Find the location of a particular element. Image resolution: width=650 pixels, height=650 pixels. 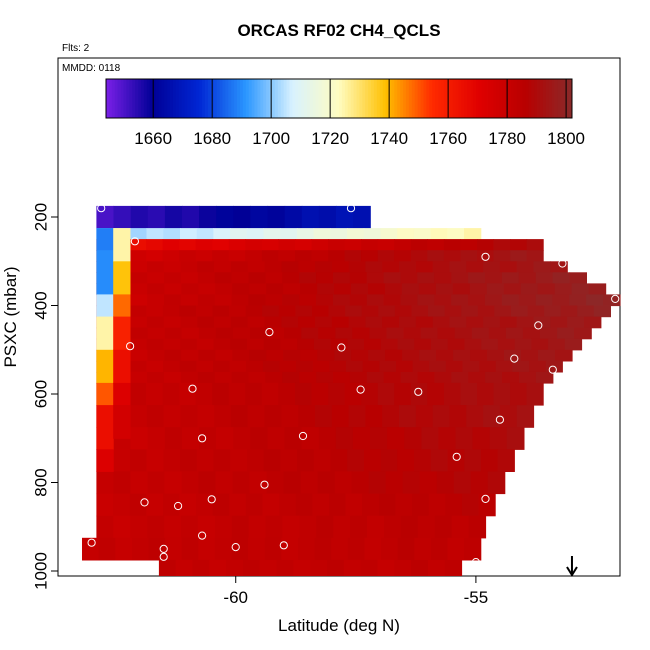

y-tick-label: 800 is located at coordinates (40, 482).